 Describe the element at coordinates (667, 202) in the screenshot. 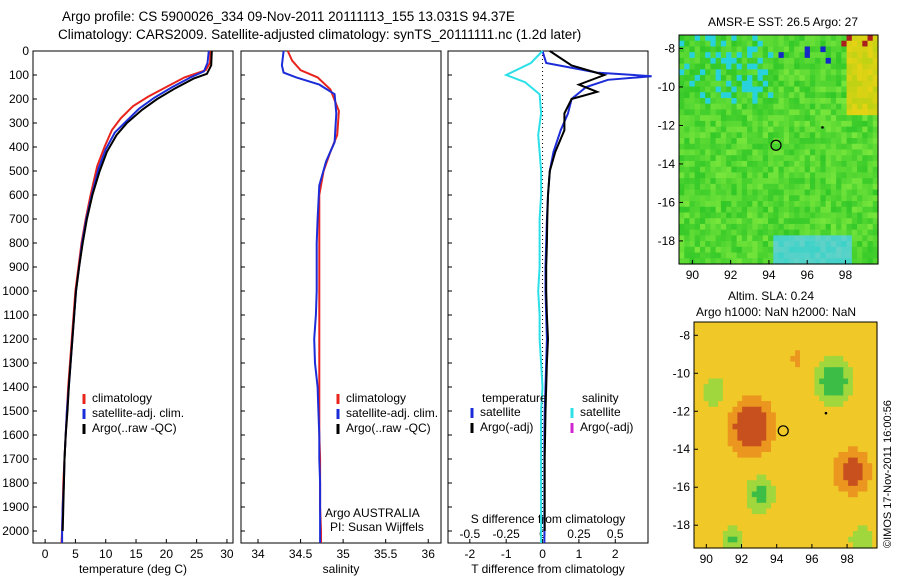

I see `map-y-tick-label: -16` at that location.